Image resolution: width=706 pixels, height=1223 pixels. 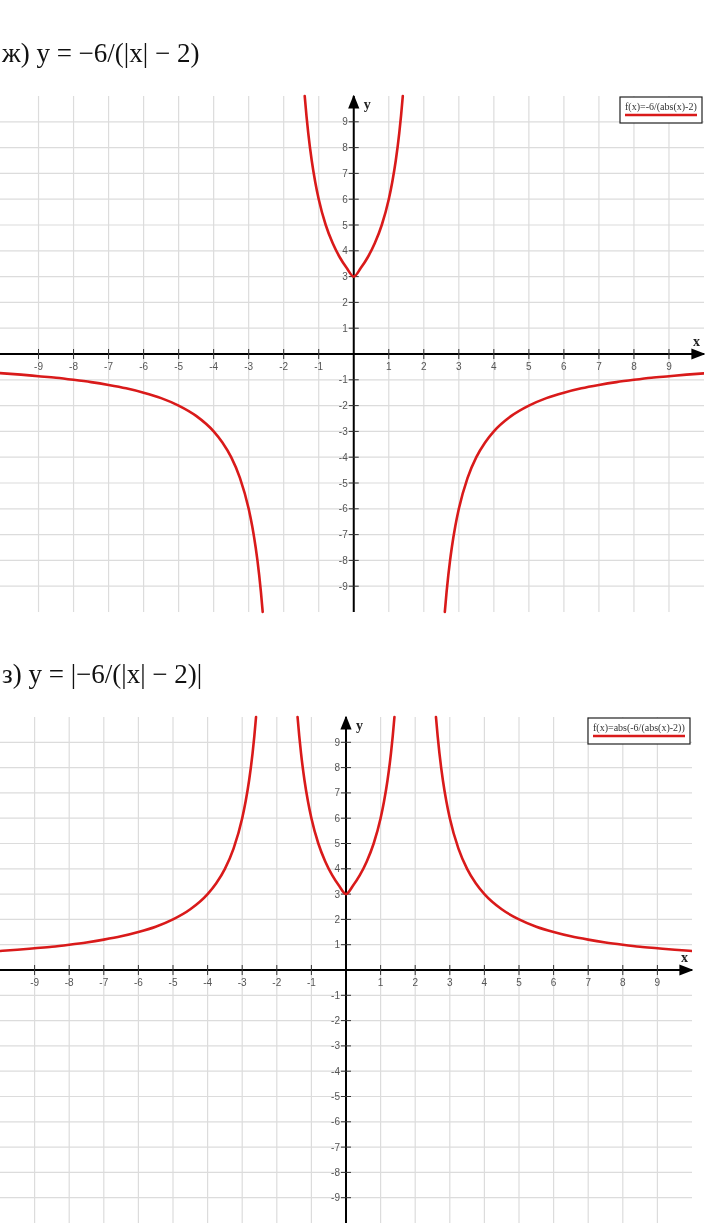 What do you see at coordinates (100, 53) in the screenshot?
I see `chart-title: ж) y = −6/(|x| − 2)` at bounding box center [100, 53].